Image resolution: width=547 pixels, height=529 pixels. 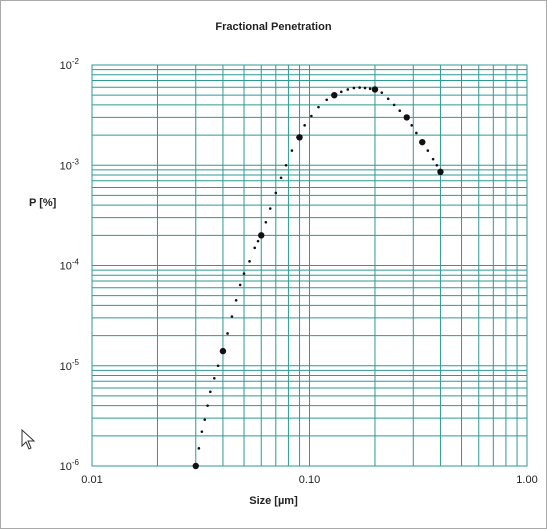 I want to click on y-tick-label: 10⁻⁵, so click(x=70, y=365).